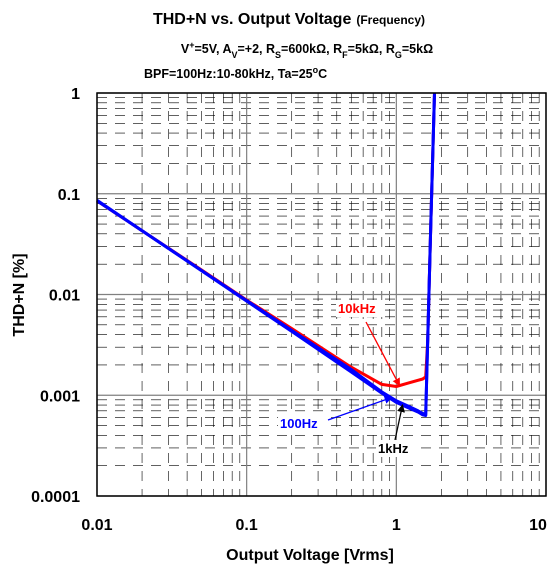  Describe the element at coordinates (96, 525) in the screenshot. I see `x-tick-label: 0.01` at that location.